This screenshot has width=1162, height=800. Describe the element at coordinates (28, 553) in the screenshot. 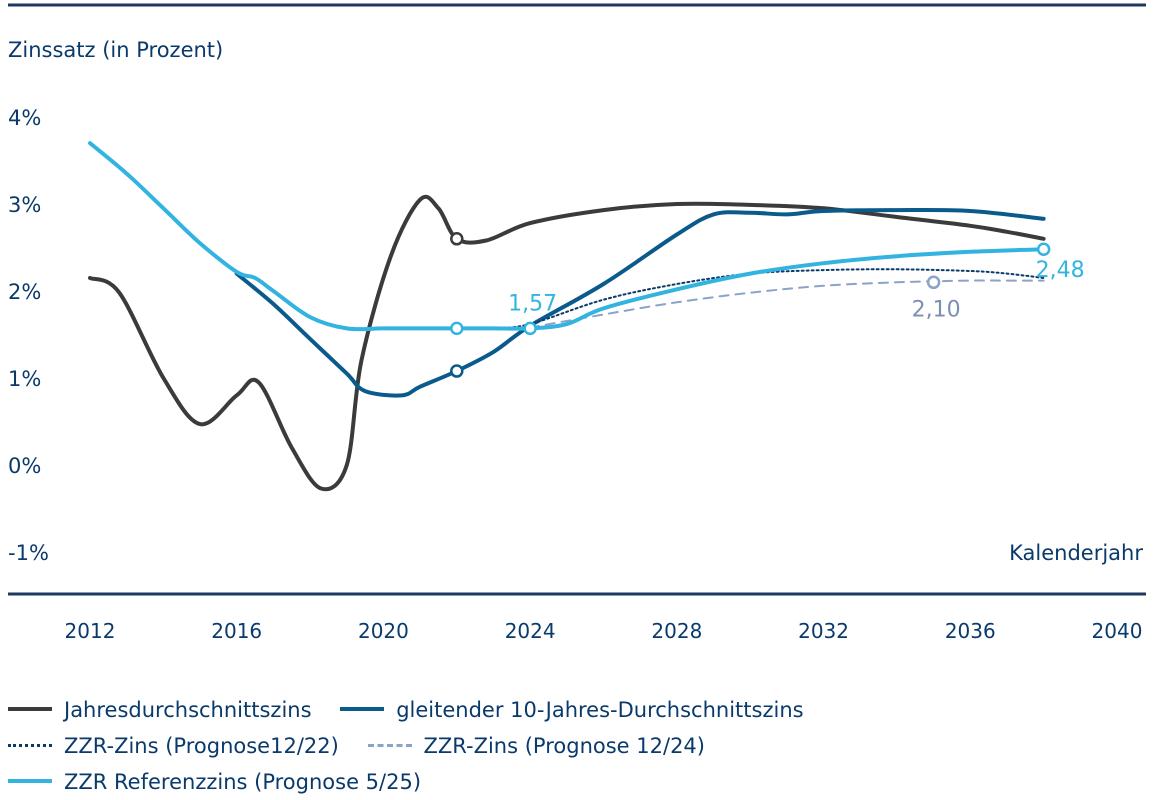

I see `y-tick-label: -1%` at that location.